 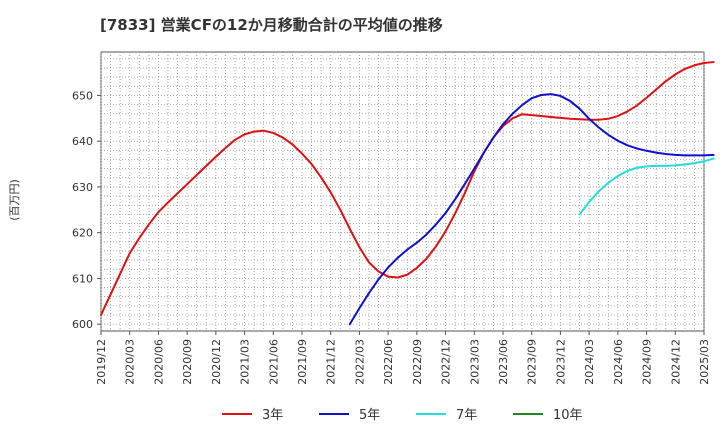 What do you see at coordinates (86, 210) in the screenshot?
I see `y-axis: 600 610 620 630 640 650` at bounding box center [86, 210].